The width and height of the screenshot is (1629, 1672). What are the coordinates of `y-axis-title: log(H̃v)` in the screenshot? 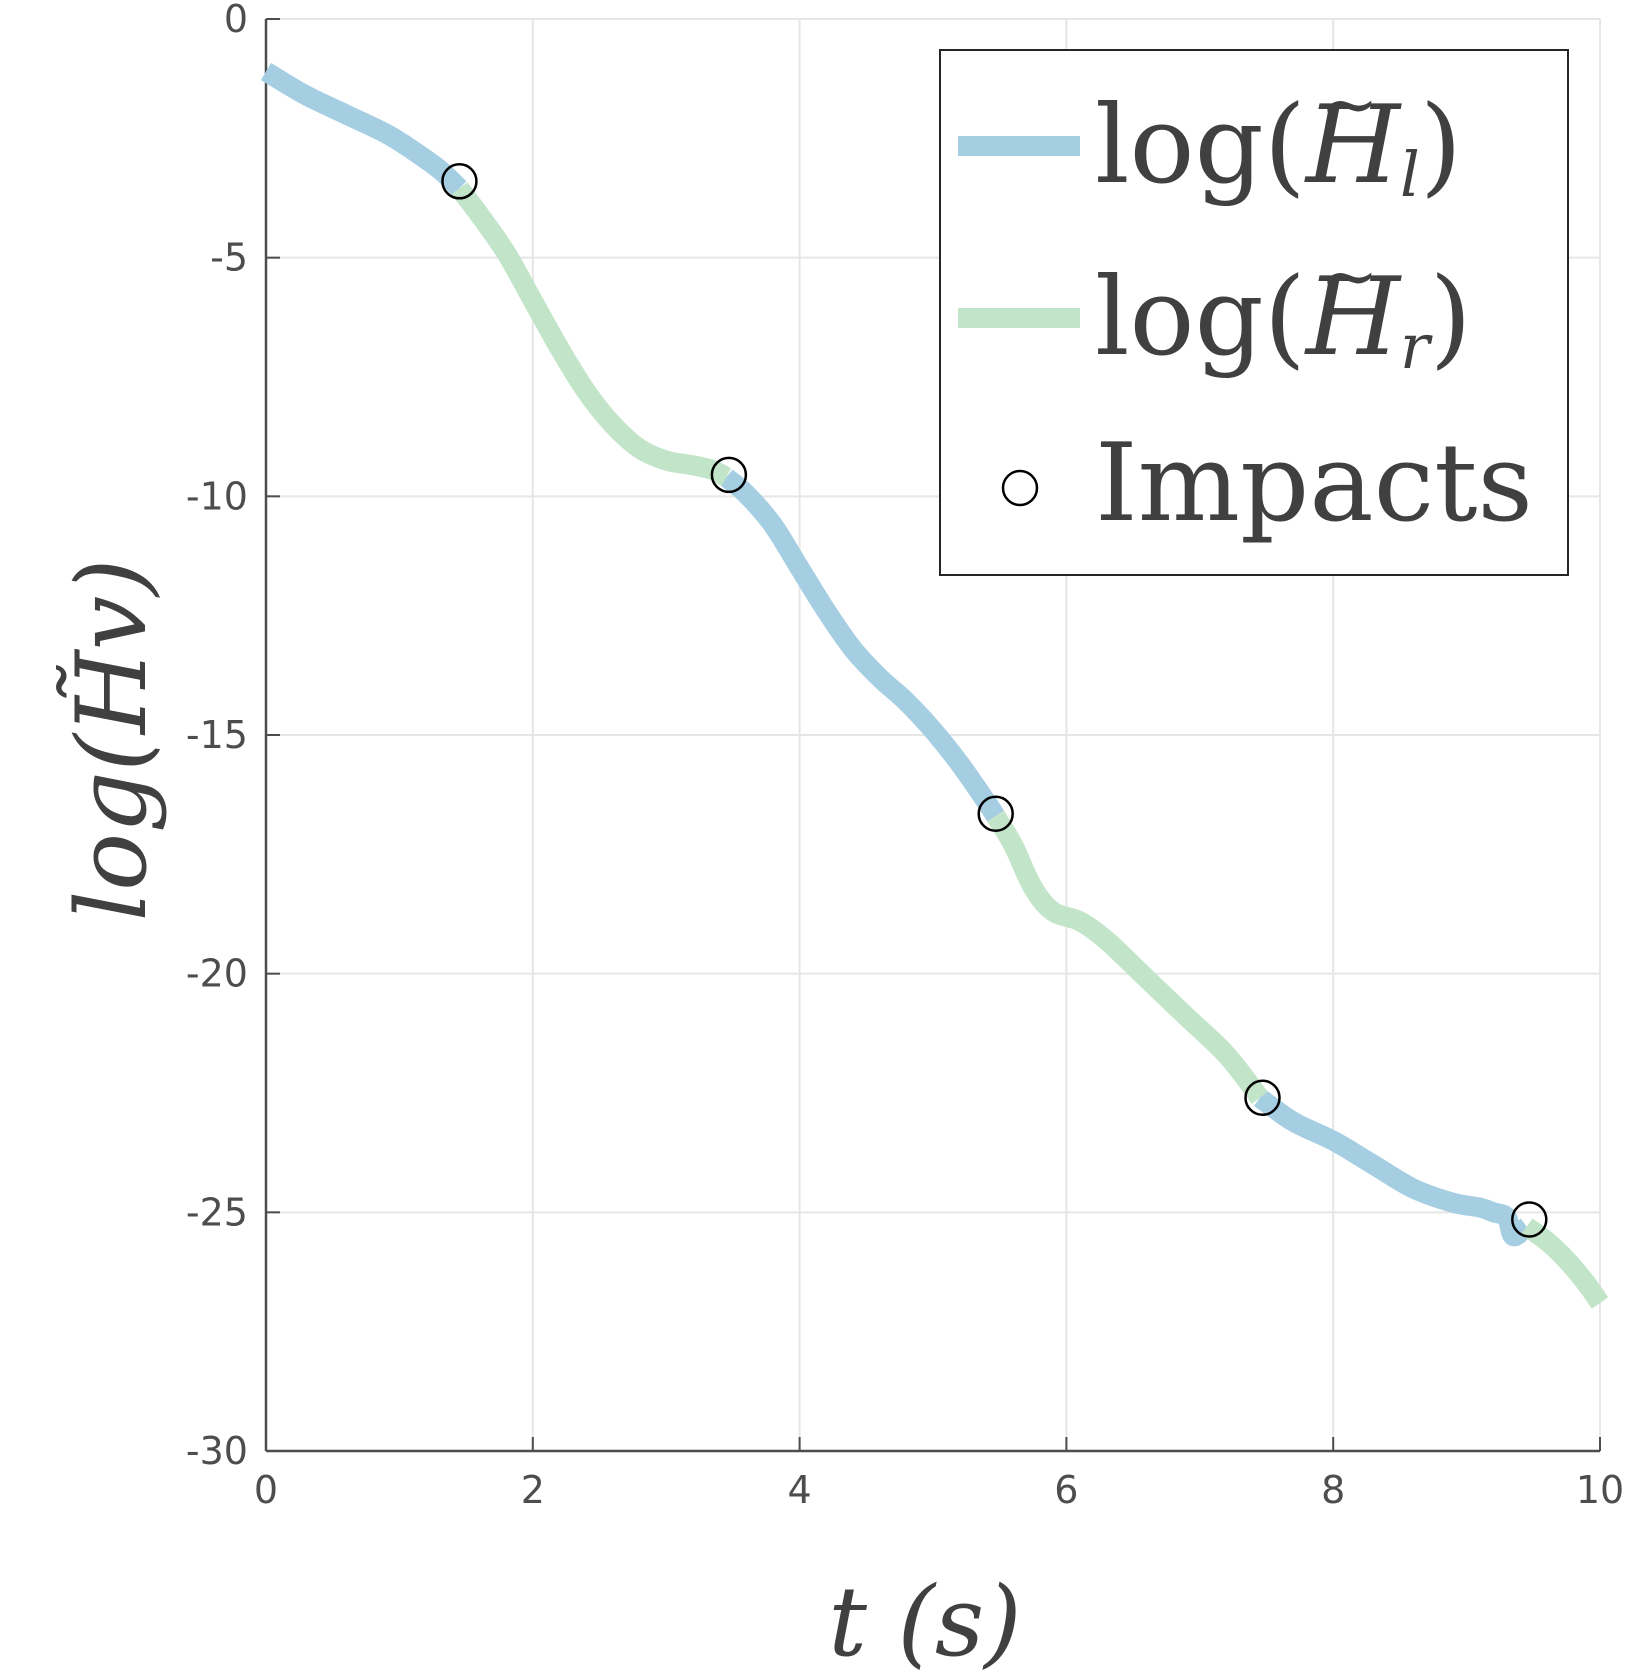 It's located at (112, 740).